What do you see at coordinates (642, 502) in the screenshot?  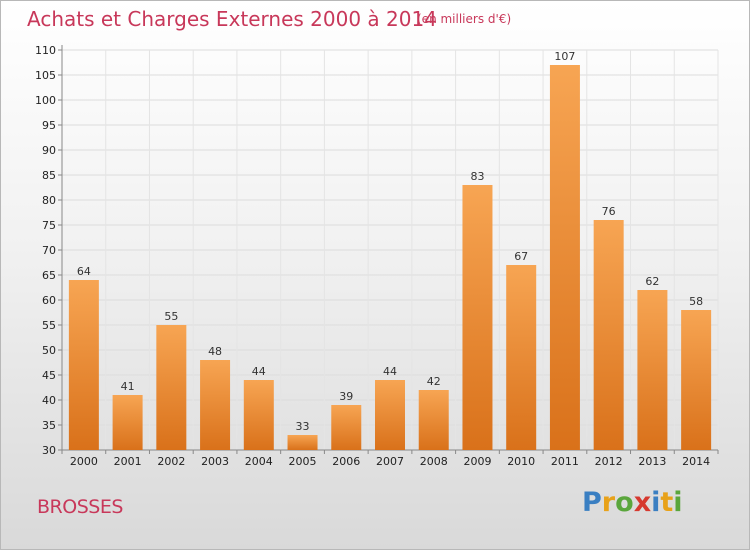 I see `logo-letter: x` at bounding box center [642, 502].